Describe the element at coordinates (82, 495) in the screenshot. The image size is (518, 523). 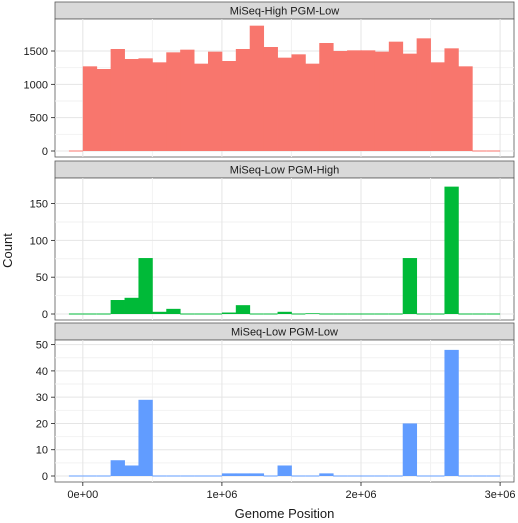
I see `x-tick-label: 0e+00` at that location.